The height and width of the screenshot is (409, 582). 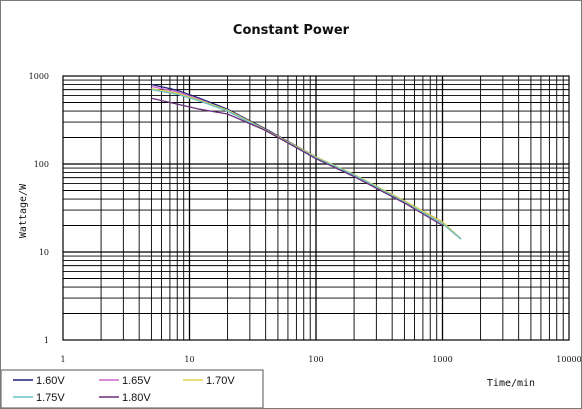 I want to click on y-tick-label: 1, so click(x=46, y=340).